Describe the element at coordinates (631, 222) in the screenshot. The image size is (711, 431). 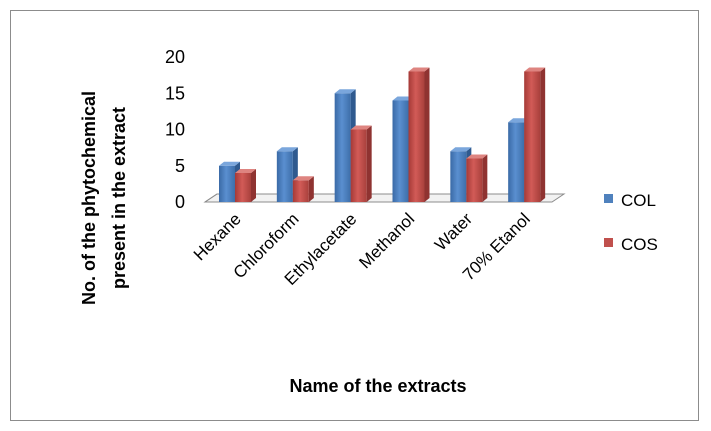
I see `legend: COL COS` at that location.